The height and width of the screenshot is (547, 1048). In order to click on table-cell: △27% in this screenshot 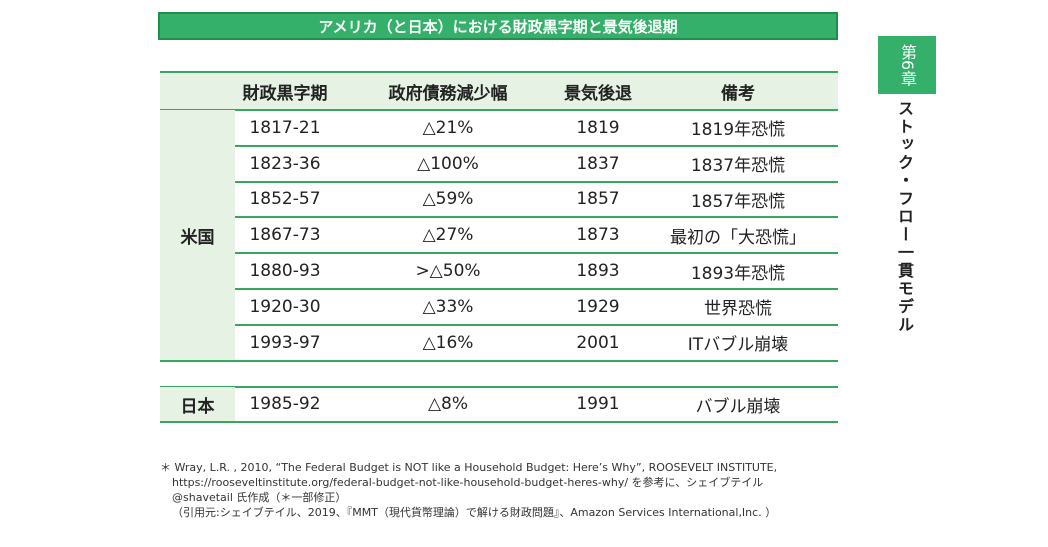, I will do `click(448, 235)`.